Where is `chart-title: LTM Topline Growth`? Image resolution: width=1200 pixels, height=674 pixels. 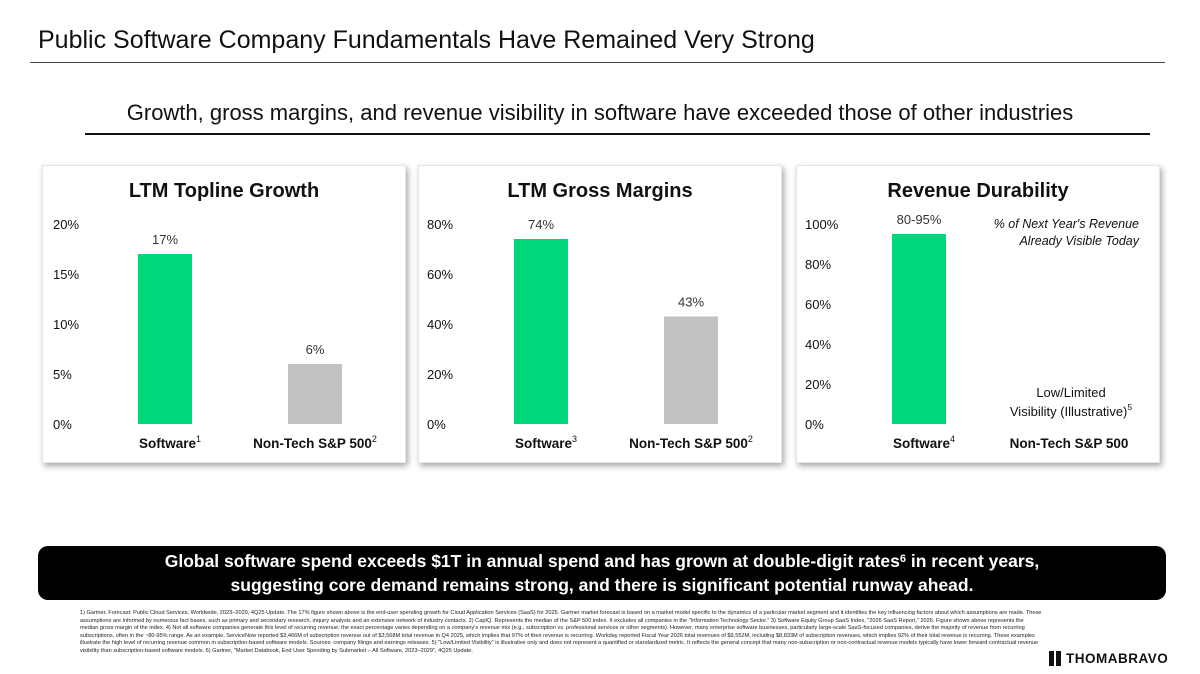
chart-title: LTM Topline Growth is located at coordinates (224, 191).